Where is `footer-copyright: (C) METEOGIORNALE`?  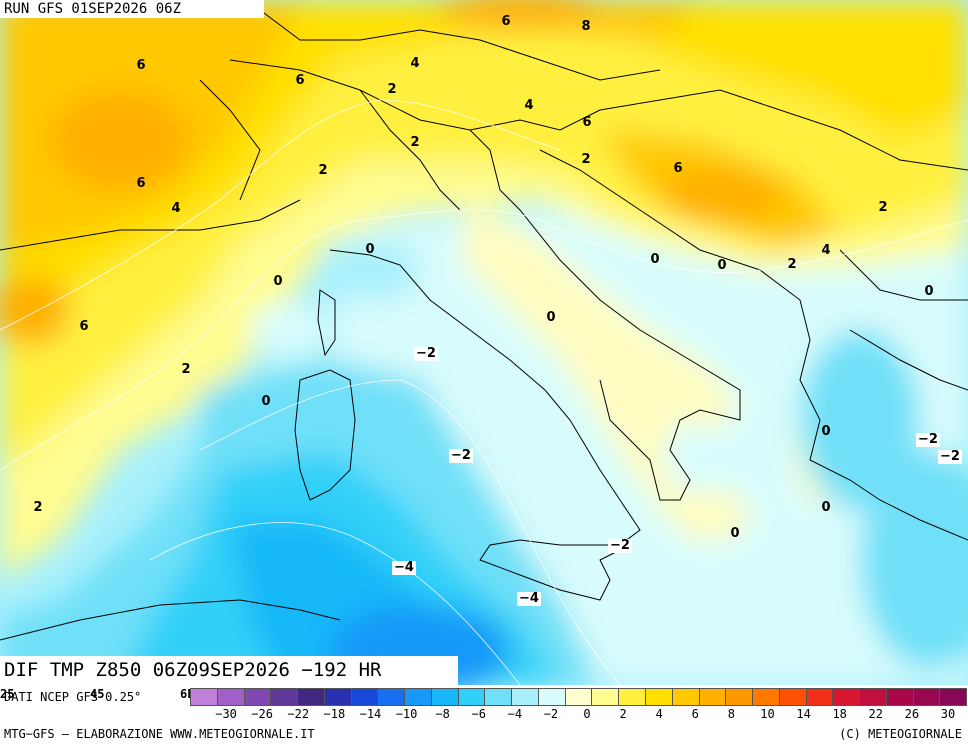
footer-copyright: (C) METEOGIORNALE is located at coordinates (900, 734).